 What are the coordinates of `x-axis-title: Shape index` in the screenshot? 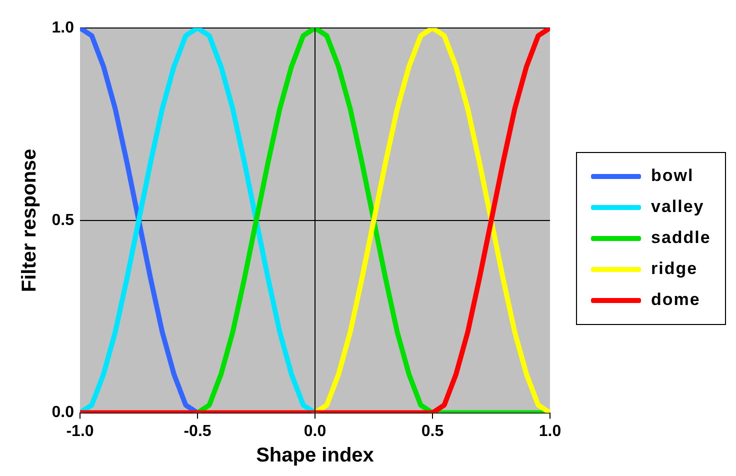 It's located at (315, 455).